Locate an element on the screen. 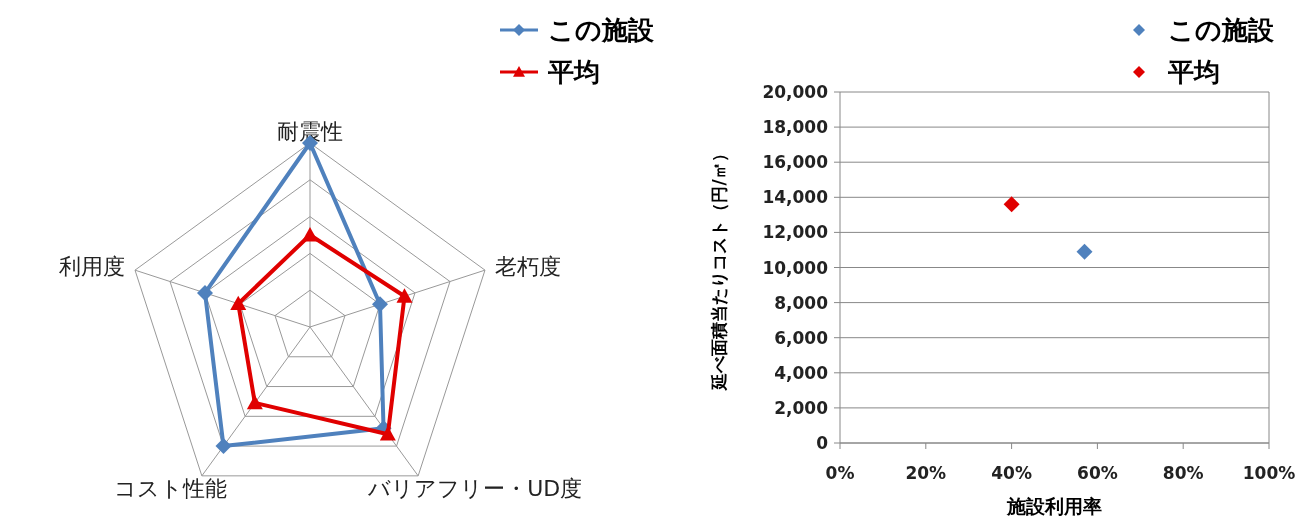 The width and height of the screenshot is (1313, 523). x-tick-label: 80% is located at coordinates (1183, 473).